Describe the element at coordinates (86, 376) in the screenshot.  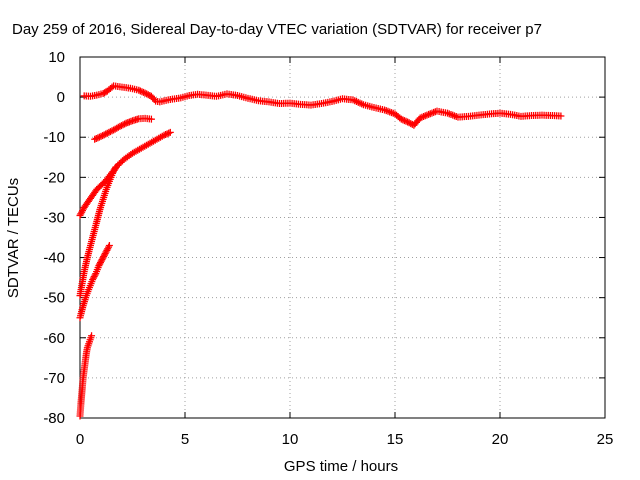
I see `series-tail` at that location.